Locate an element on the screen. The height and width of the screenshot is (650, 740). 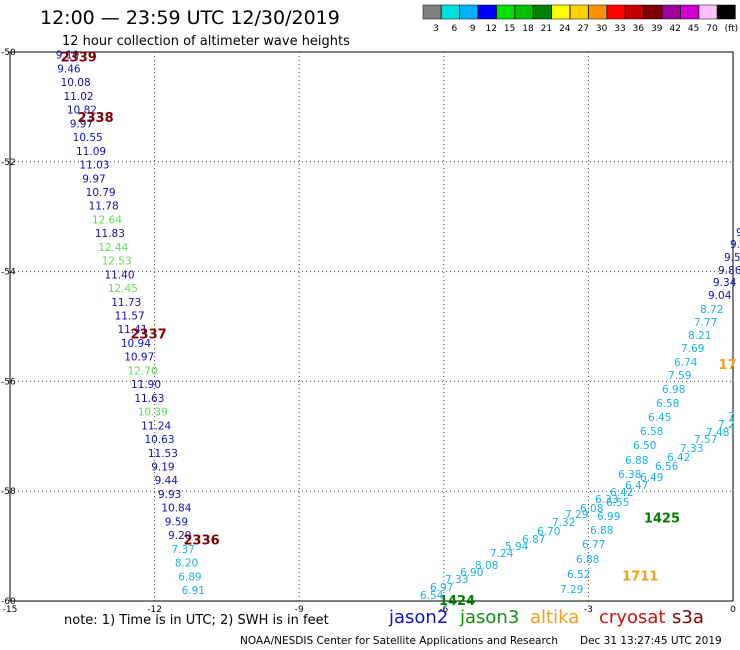
wave-height-label: 12.70 is located at coordinates (143, 371).